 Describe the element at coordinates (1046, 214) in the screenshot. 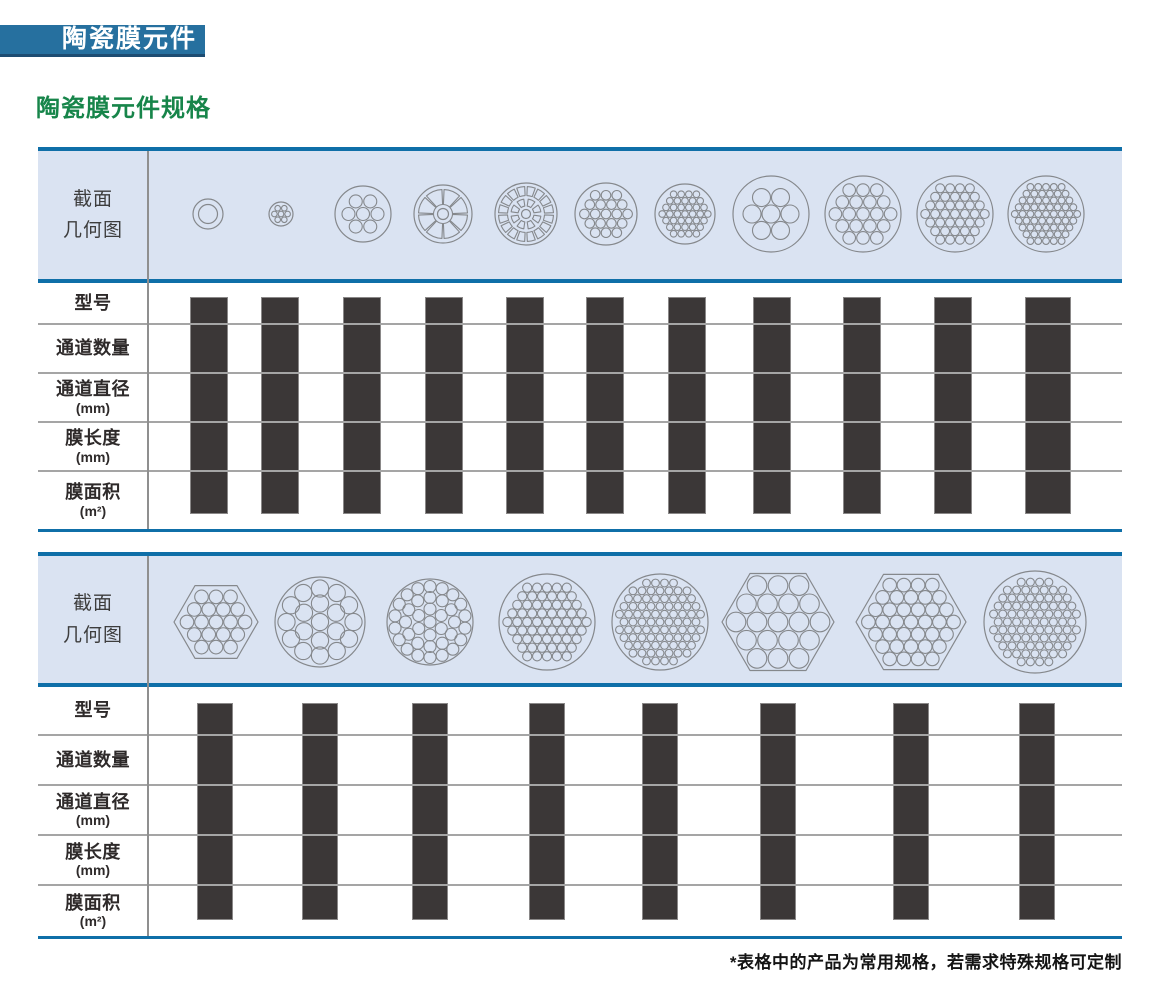

I see `cross-section-61-channel-large` at that location.